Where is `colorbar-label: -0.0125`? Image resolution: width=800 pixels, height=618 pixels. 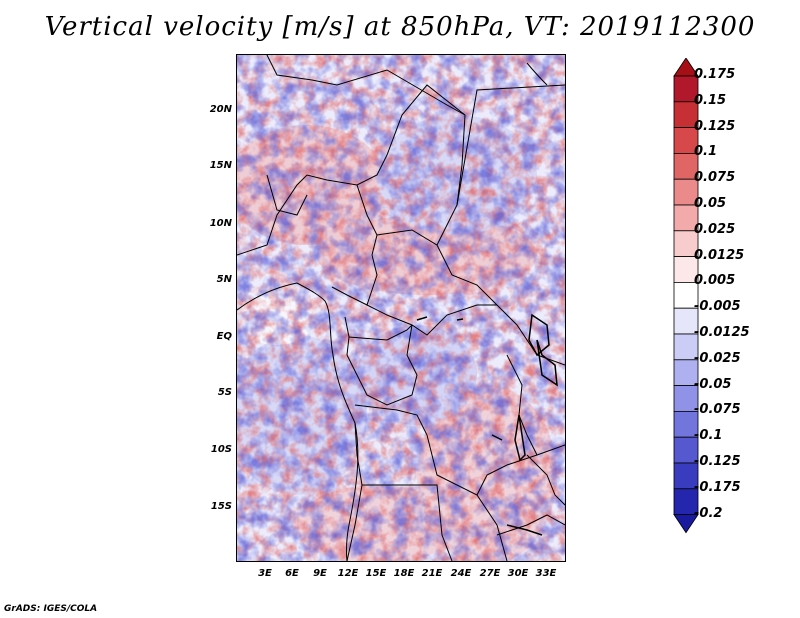
colorbar-label: -0.0125 is located at coordinates (722, 332).